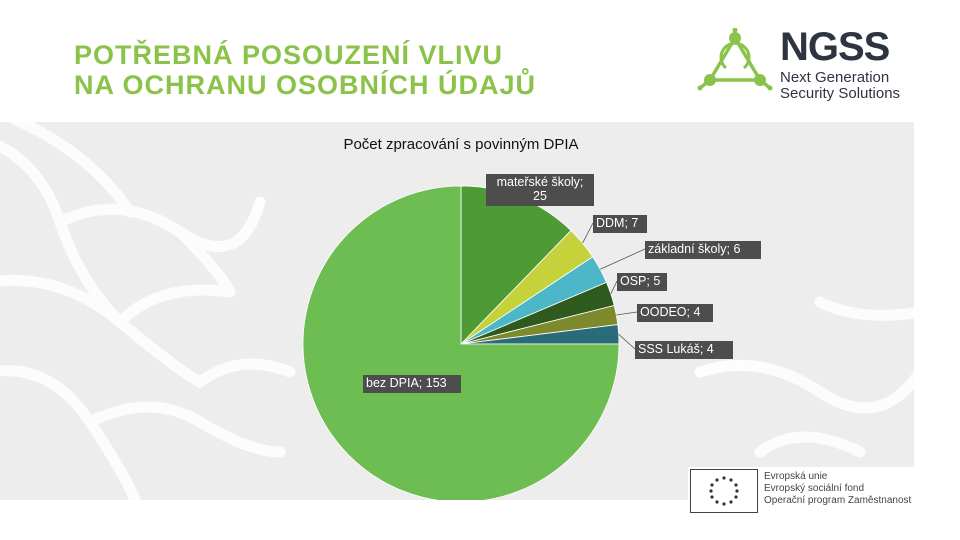 The height and width of the screenshot is (540, 960). I want to click on ngss-logo: NGSS Next Generation Security Solutions, so click(808, 66).